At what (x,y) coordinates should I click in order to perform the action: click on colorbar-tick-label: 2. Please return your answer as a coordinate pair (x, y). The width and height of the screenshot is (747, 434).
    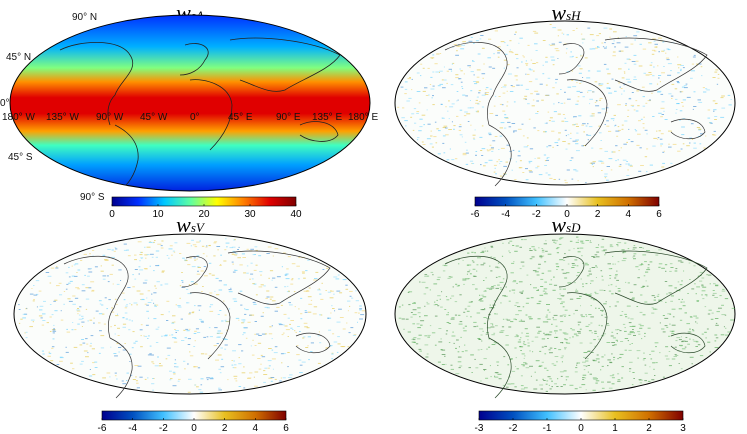
    Looking at the image, I should click on (225, 428).